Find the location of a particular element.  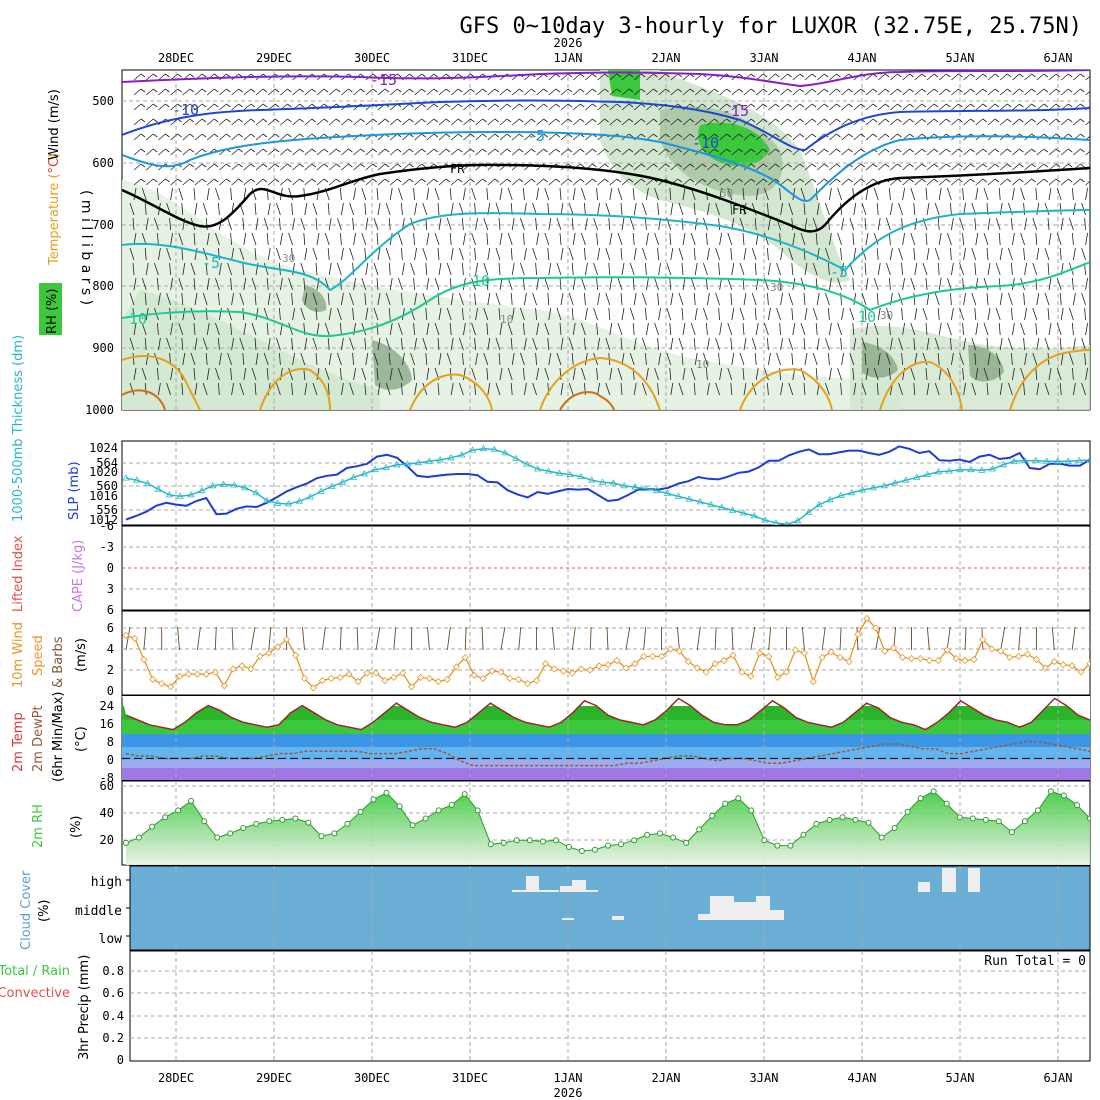

wind-barb-2058 is located at coordinates (961, 224).